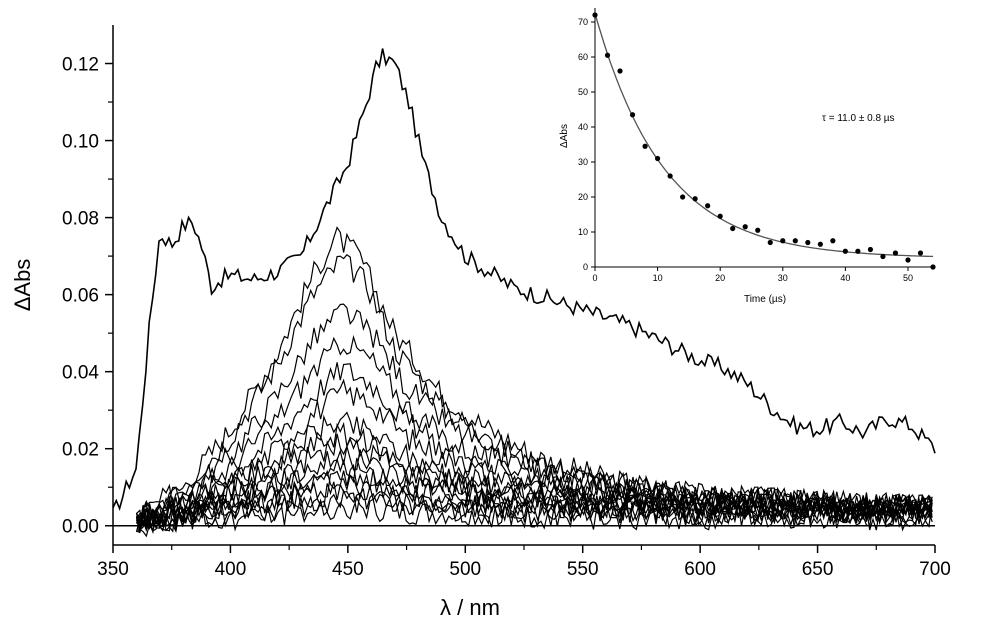  I want to click on main-y-tick-label: 0.02, so click(80, 450).